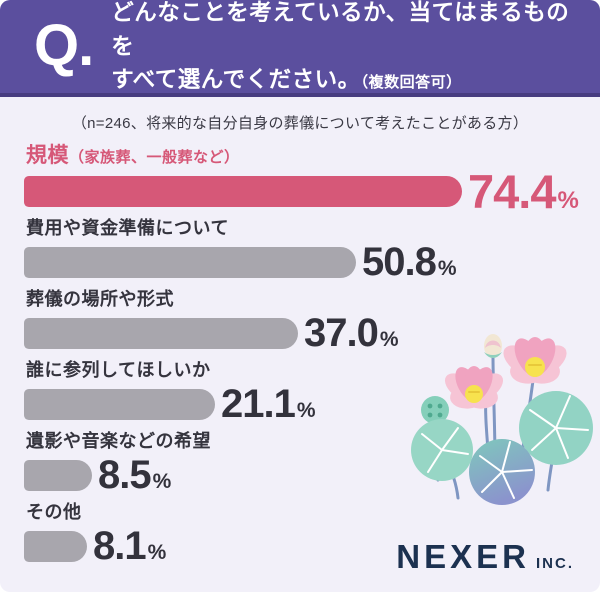 The image size is (600, 592). I want to click on logo-text: NEXER, so click(463, 556).